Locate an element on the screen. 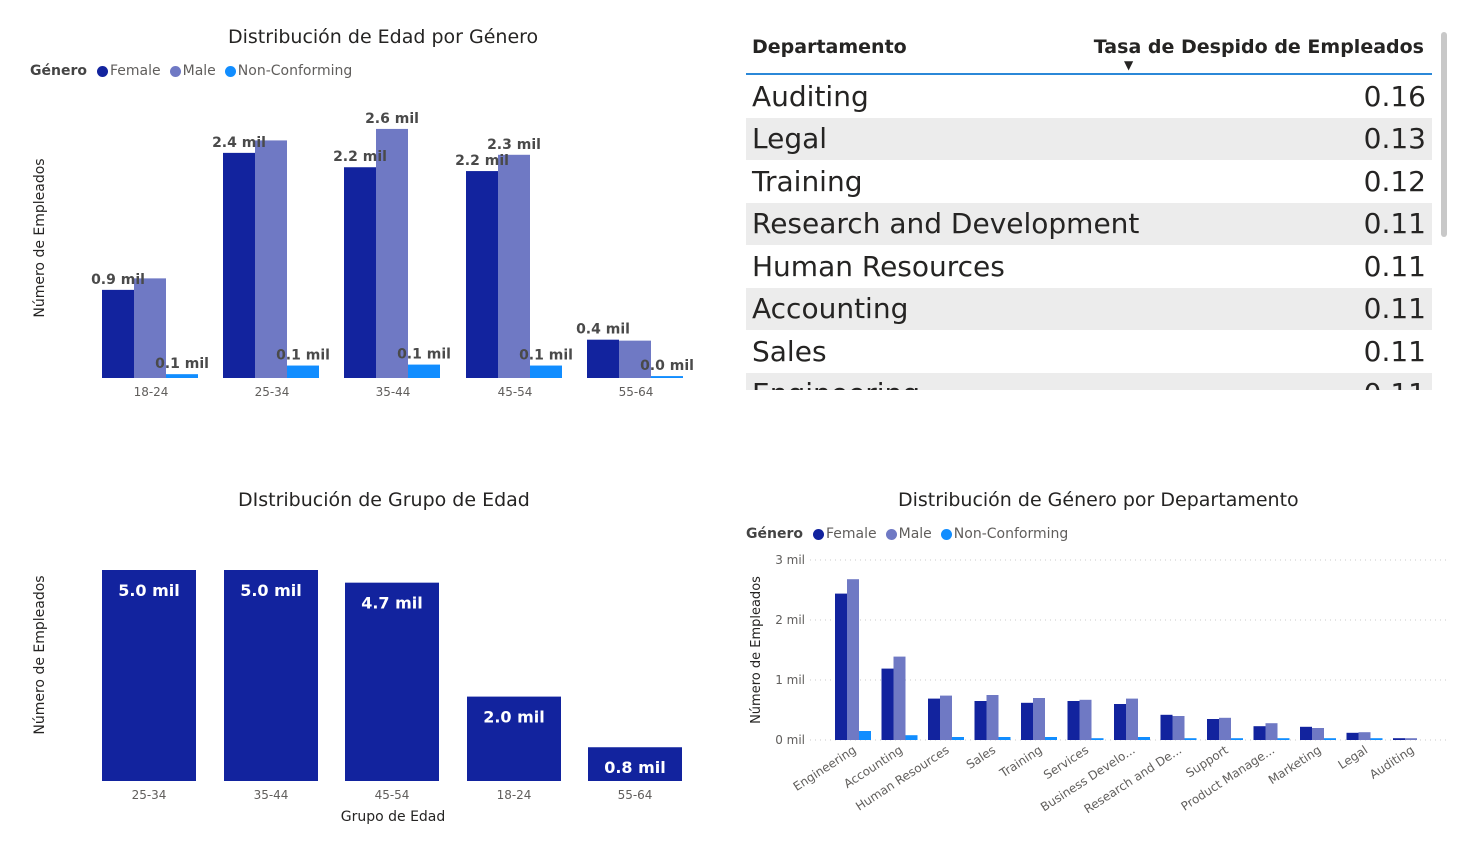 This screenshot has width=1480, height=855. data-label: 0.9 mil is located at coordinates (118, 280).